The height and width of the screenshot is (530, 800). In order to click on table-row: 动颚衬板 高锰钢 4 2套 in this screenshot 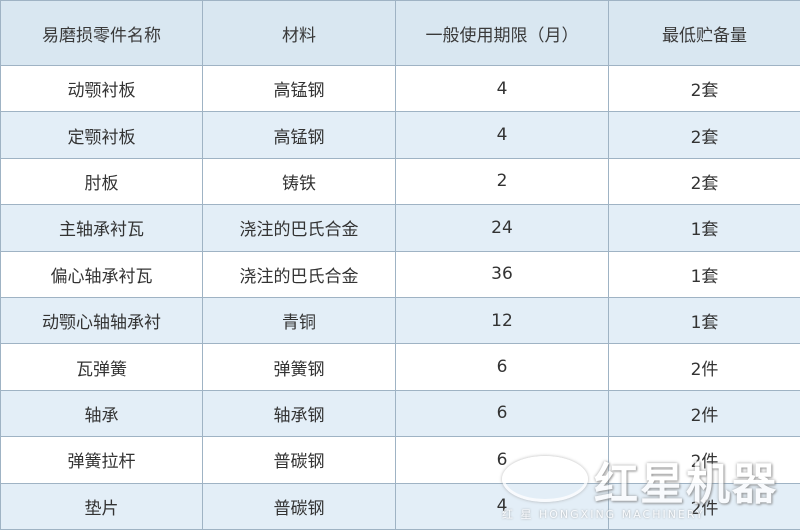, I will do `click(400, 88)`.